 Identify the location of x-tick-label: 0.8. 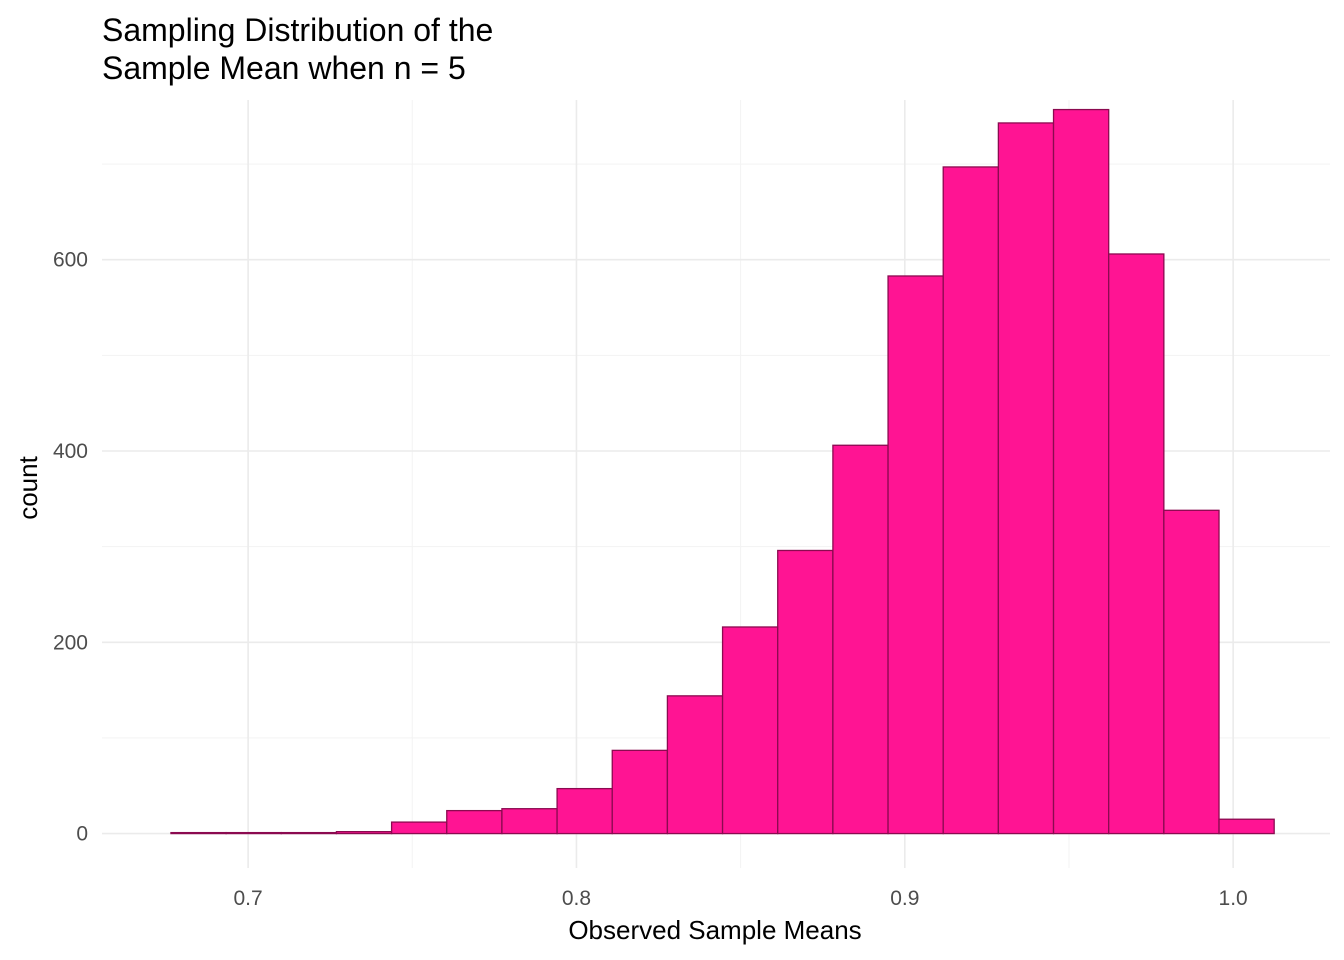
(576, 898).